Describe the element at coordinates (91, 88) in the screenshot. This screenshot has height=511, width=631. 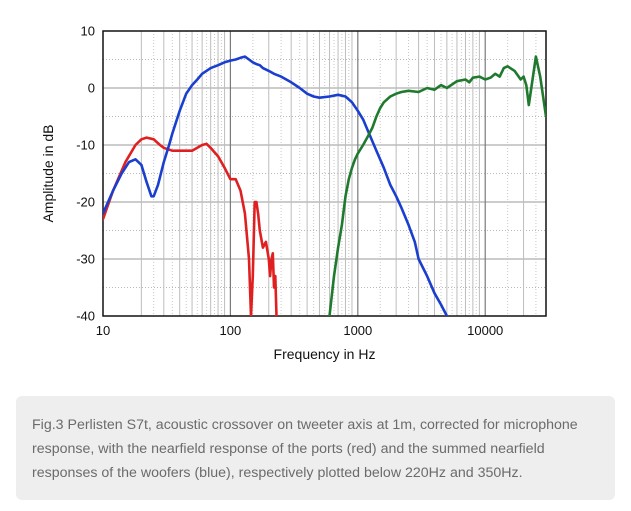
I see `y-tick-label: 0` at that location.